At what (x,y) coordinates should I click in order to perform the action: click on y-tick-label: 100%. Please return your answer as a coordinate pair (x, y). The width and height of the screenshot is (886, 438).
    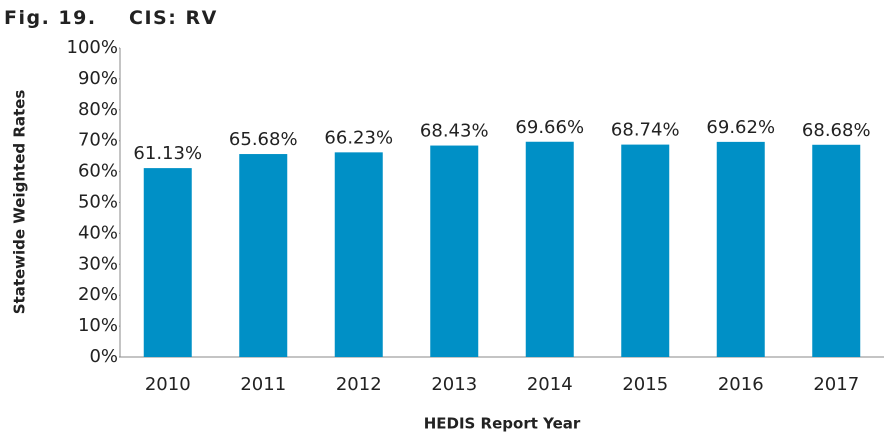
    Looking at the image, I should click on (92, 47).